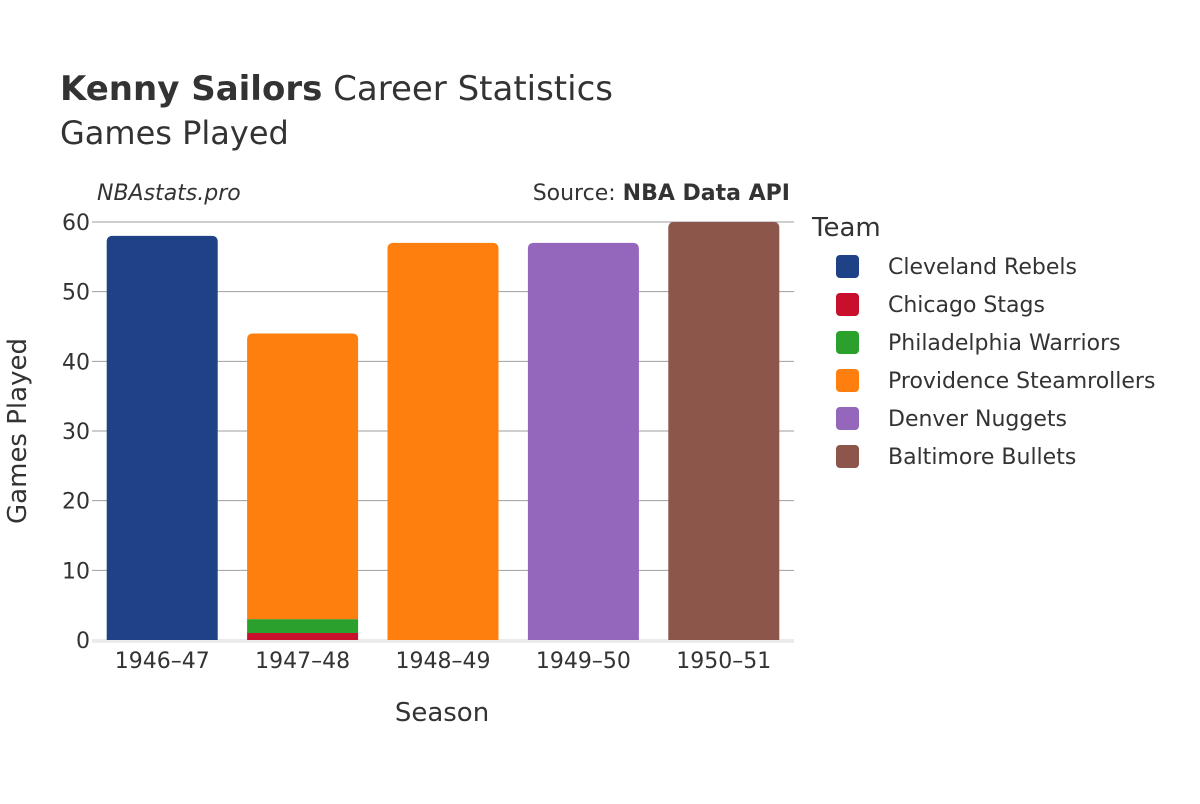 This screenshot has height=804, width=1200. What do you see at coordinates (162, 661) in the screenshot?
I see `x-tick-label: 1946–47` at bounding box center [162, 661].